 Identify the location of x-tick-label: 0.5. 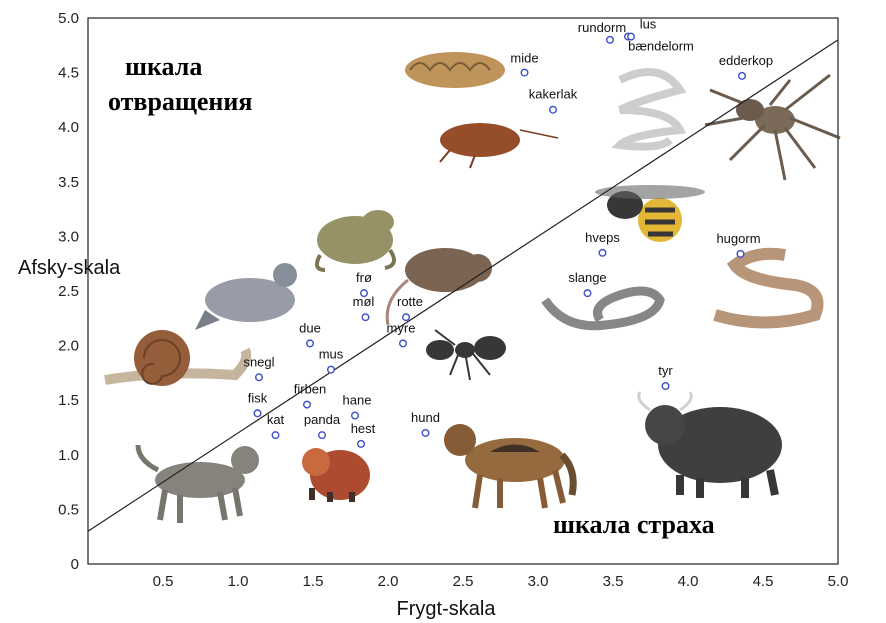
(163, 581).